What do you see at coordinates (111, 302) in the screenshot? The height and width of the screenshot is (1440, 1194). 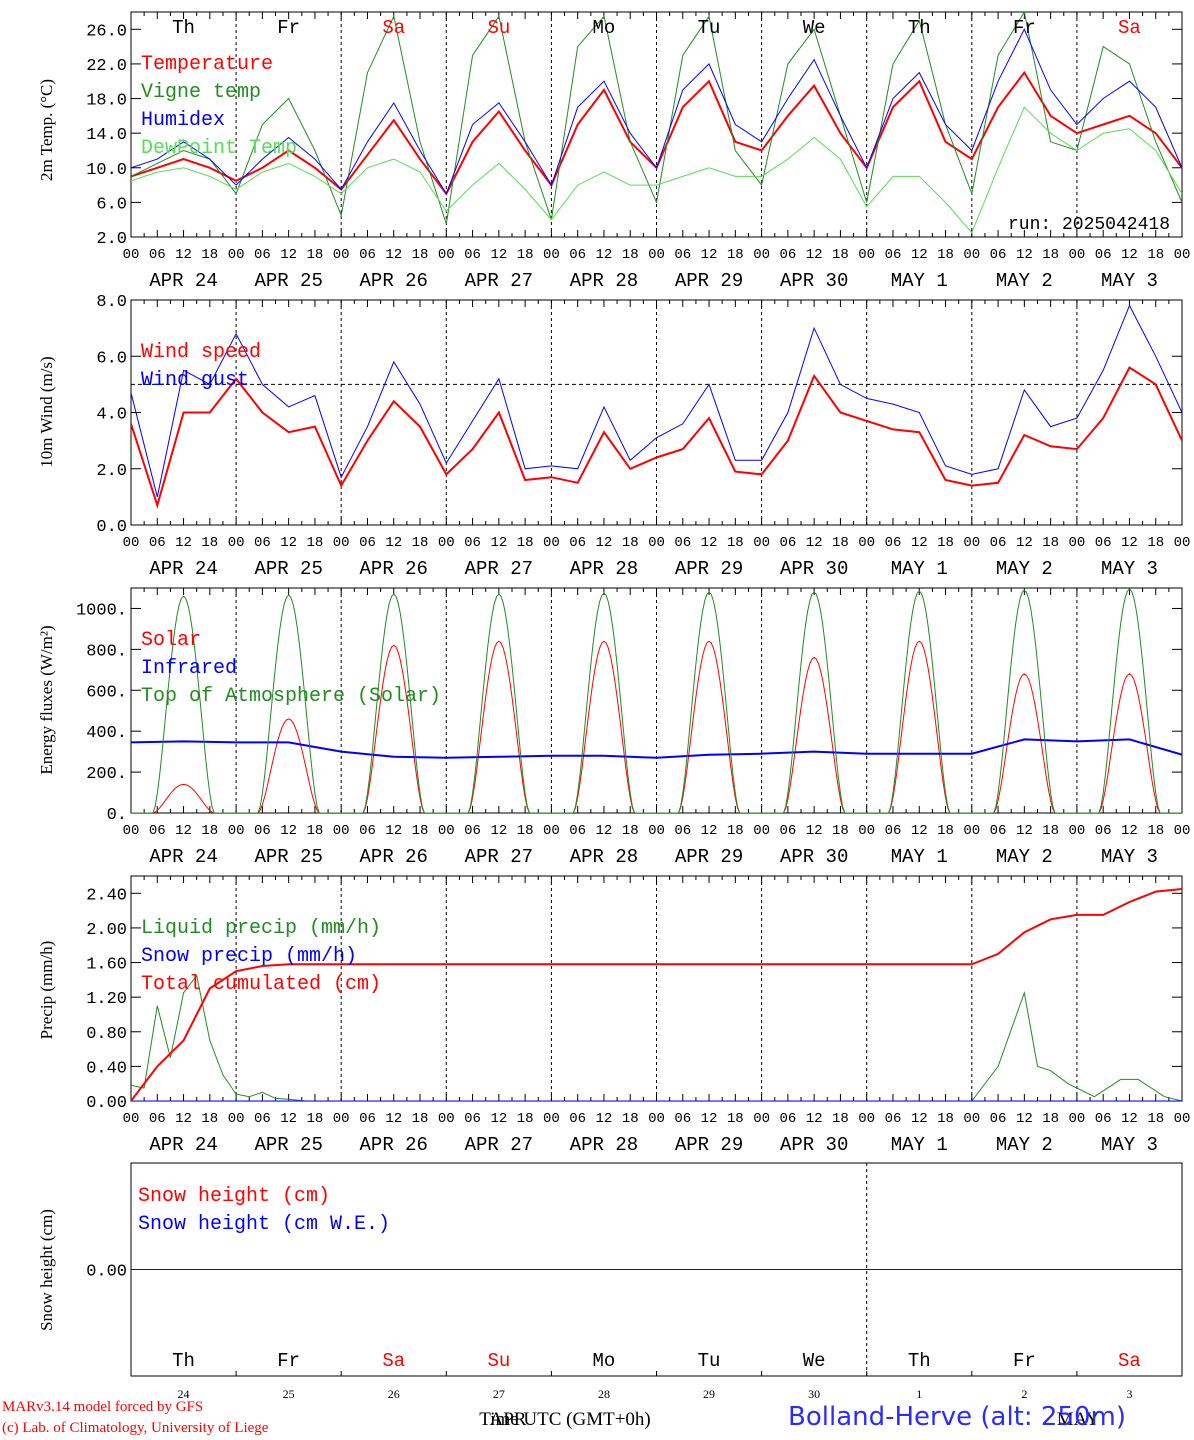 I see `y-tick-label: 8.0` at bounding box center [111, 302].